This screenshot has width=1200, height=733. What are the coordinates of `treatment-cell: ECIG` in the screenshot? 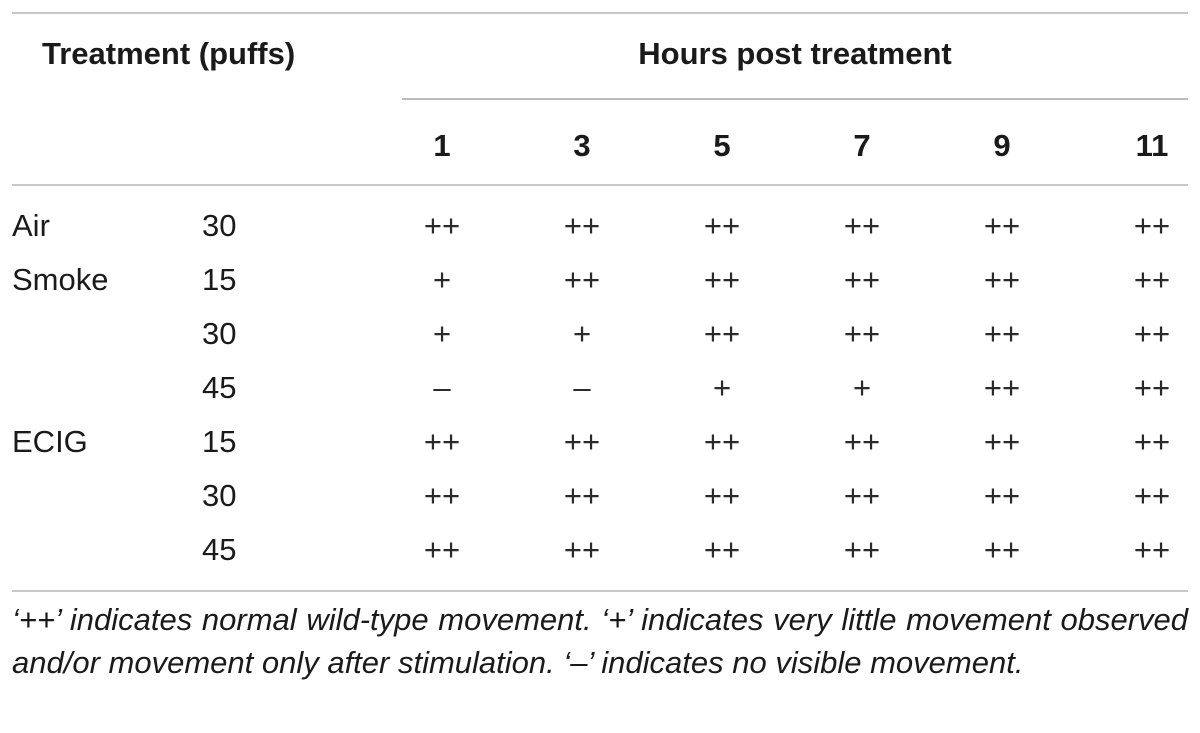 It's located at (50, 441).